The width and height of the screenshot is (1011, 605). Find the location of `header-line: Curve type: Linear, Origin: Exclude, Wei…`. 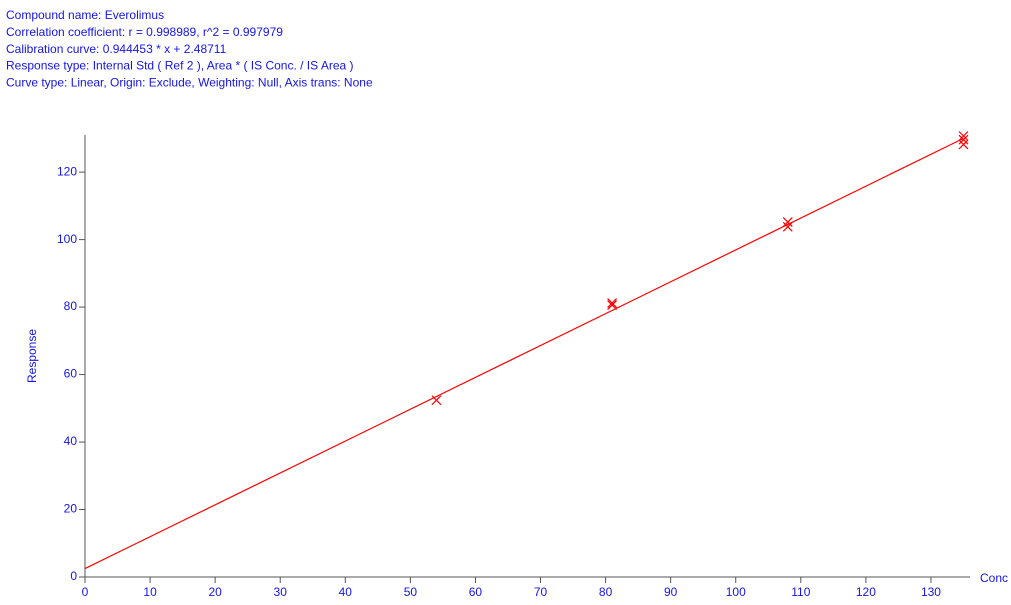

header-line: Curve type: Linear, Origin: Exclude, Wei… is located at coordinates (189, 82).